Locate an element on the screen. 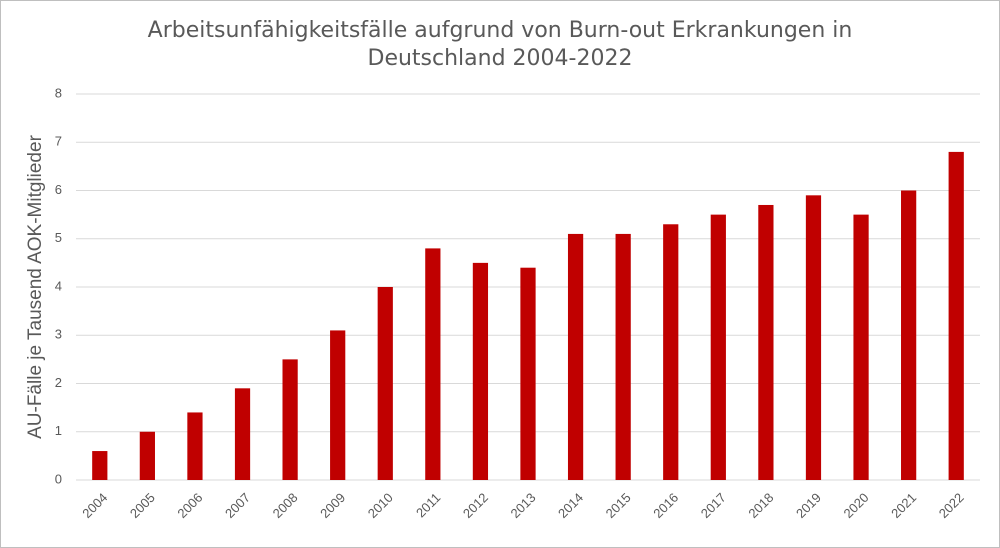 The width and height of the screenshot is (1000, 548). y-tick-label: 5 is located at coordinates (58, 237).